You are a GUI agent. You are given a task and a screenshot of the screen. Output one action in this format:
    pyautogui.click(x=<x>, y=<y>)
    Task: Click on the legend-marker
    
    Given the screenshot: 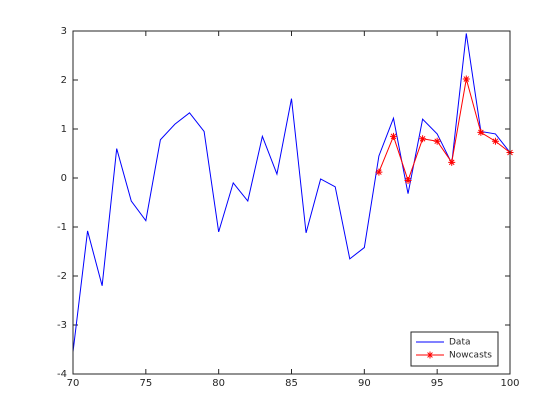 What is the action you would take?
    pyautogui.click(x=430, y=355)
    